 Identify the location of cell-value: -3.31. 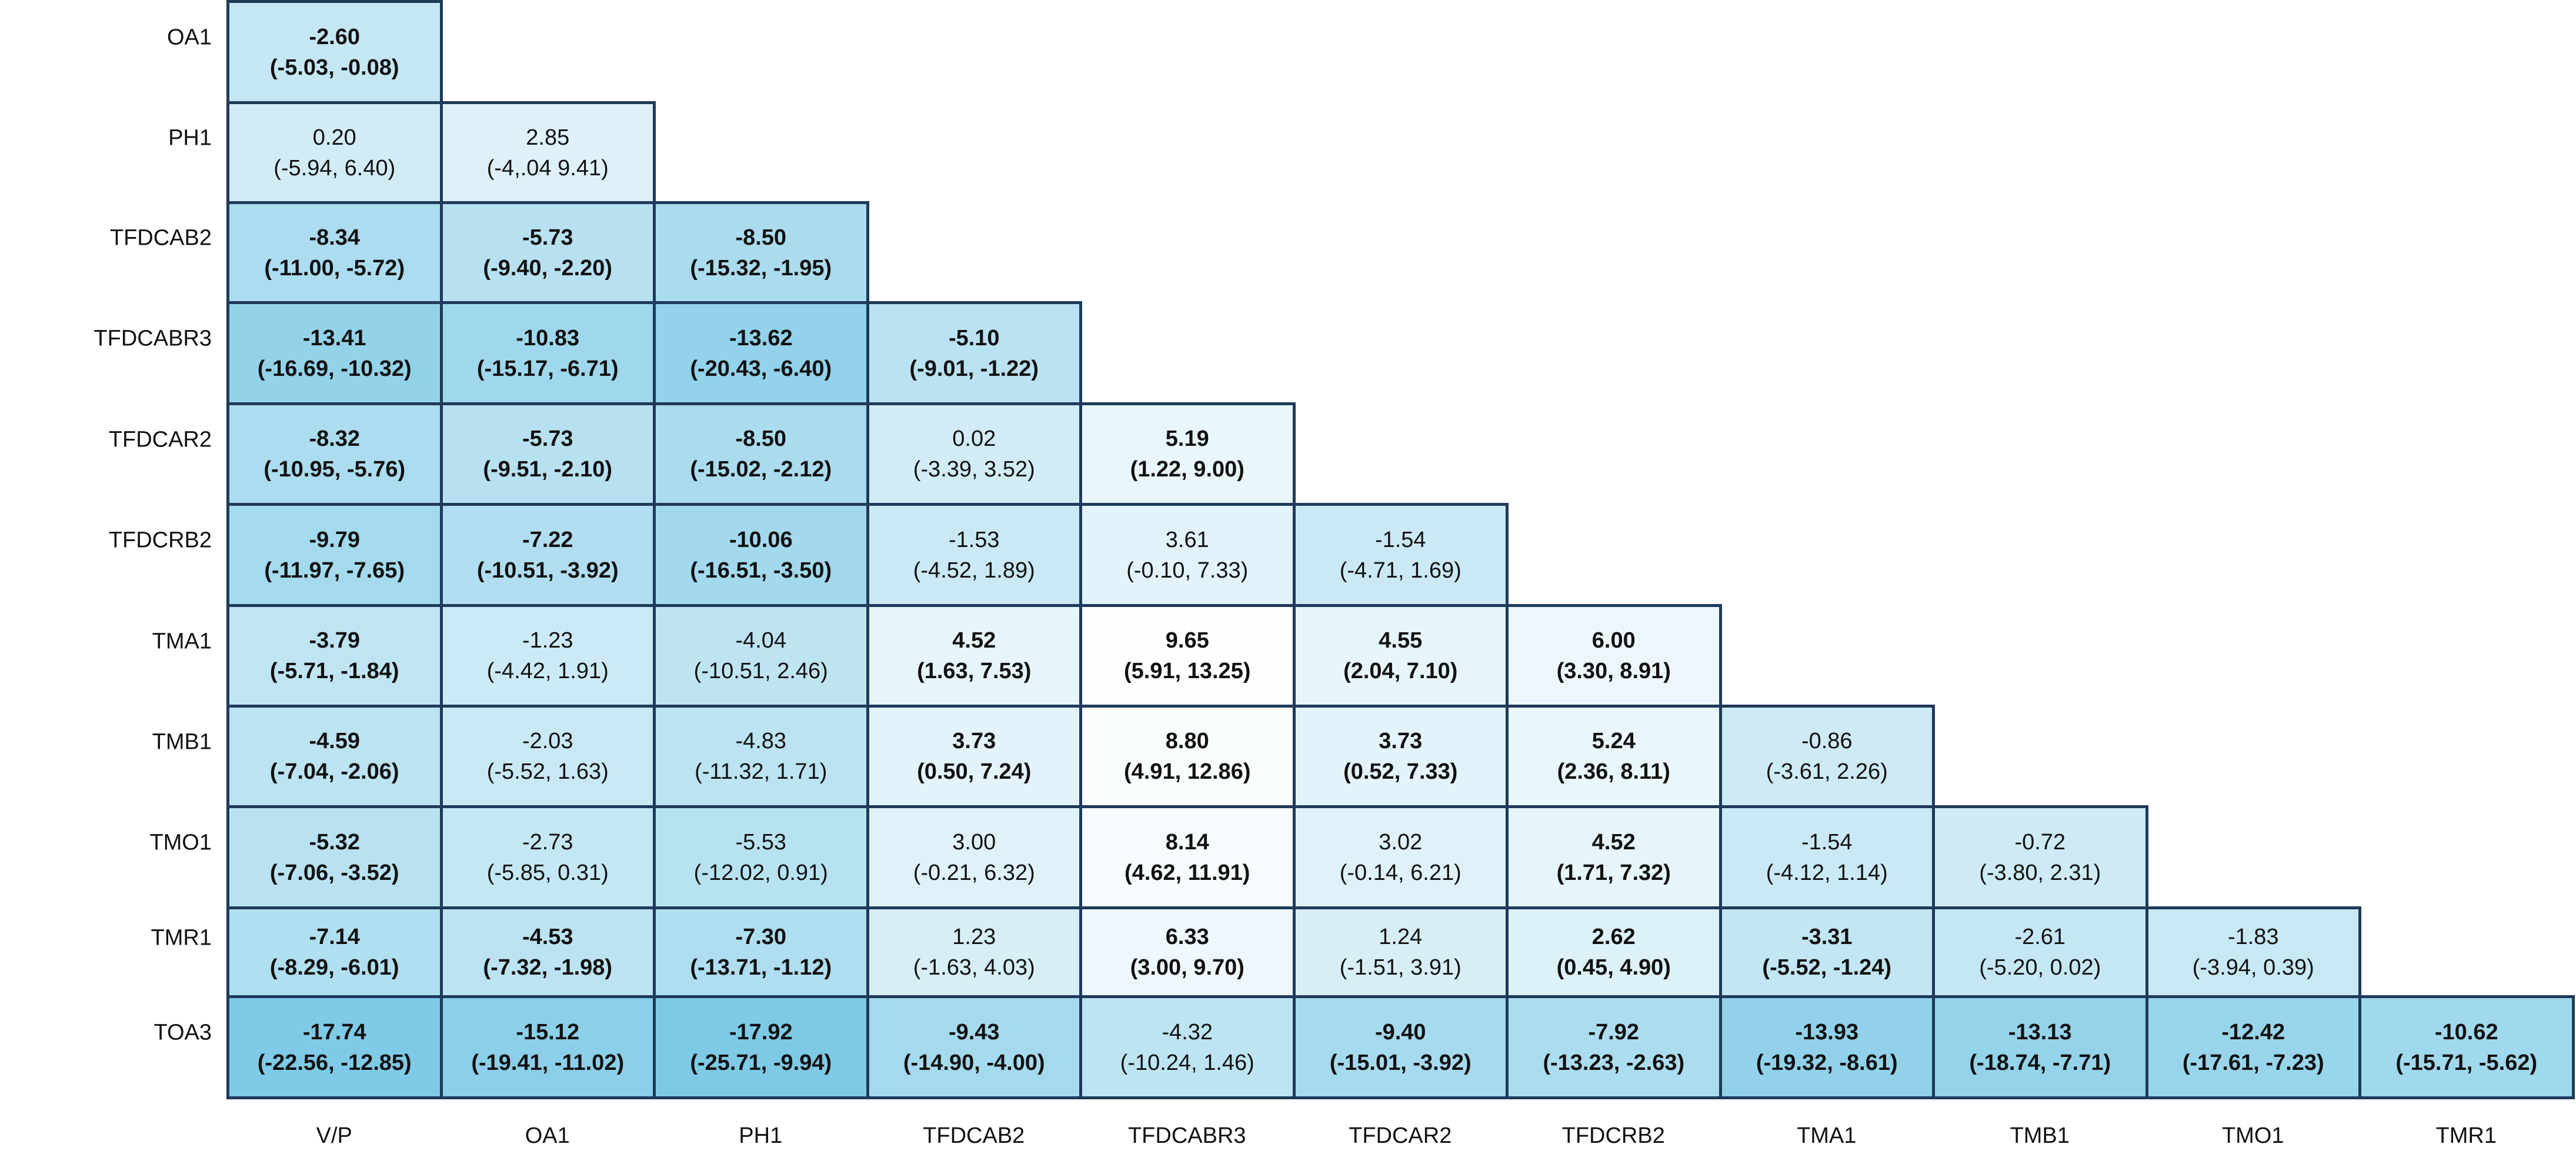
(1827, 937).